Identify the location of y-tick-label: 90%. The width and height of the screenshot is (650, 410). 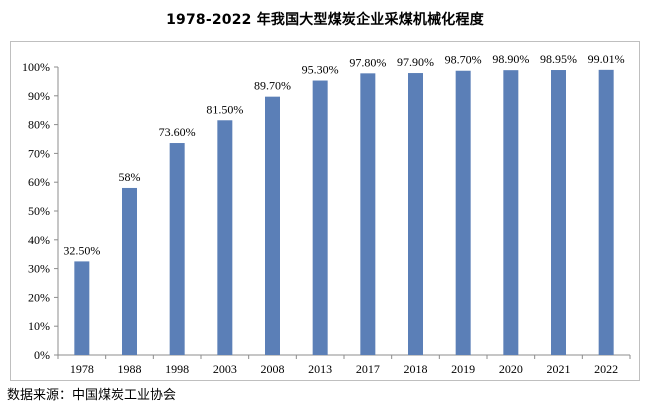
(39, 96).